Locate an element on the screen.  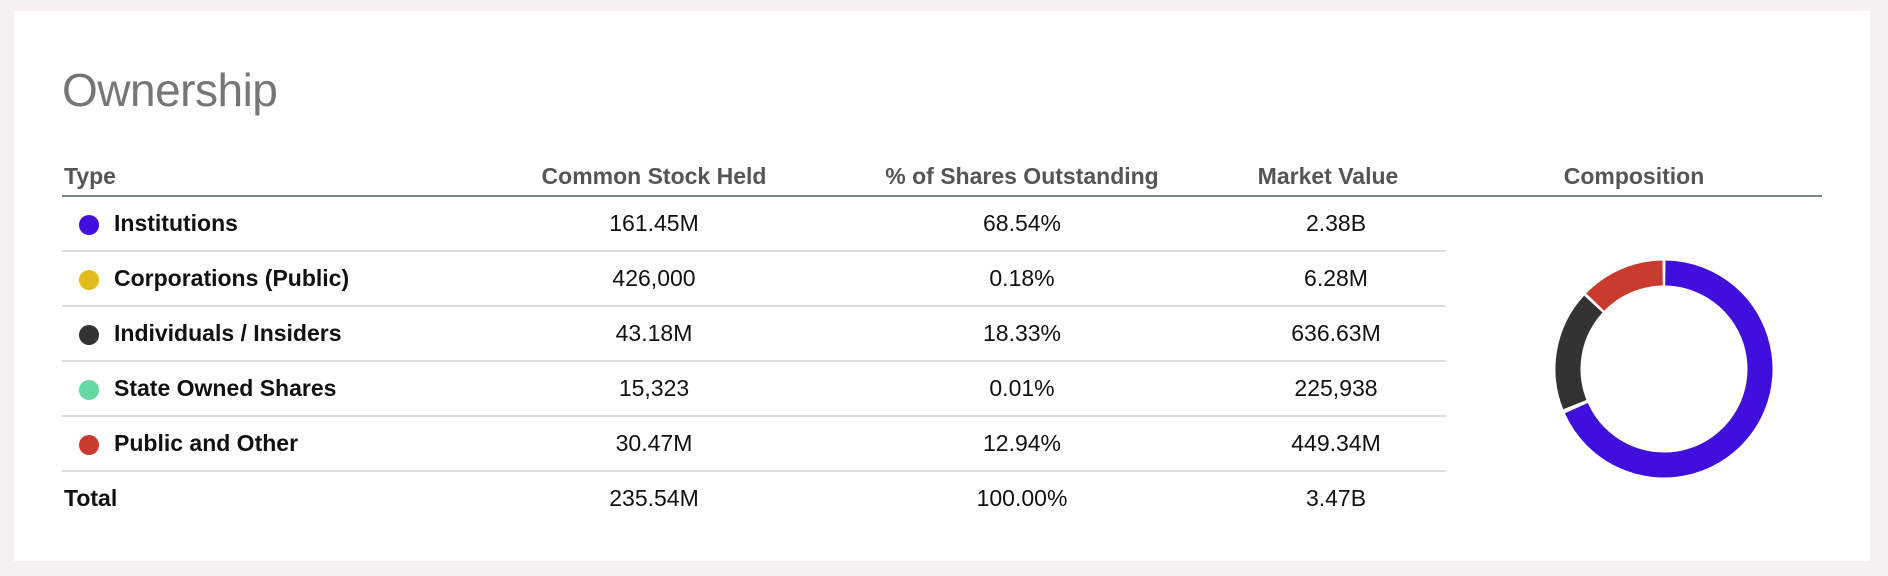
row-common-stock-held: 15,323 is located at coordinates (654, 388).